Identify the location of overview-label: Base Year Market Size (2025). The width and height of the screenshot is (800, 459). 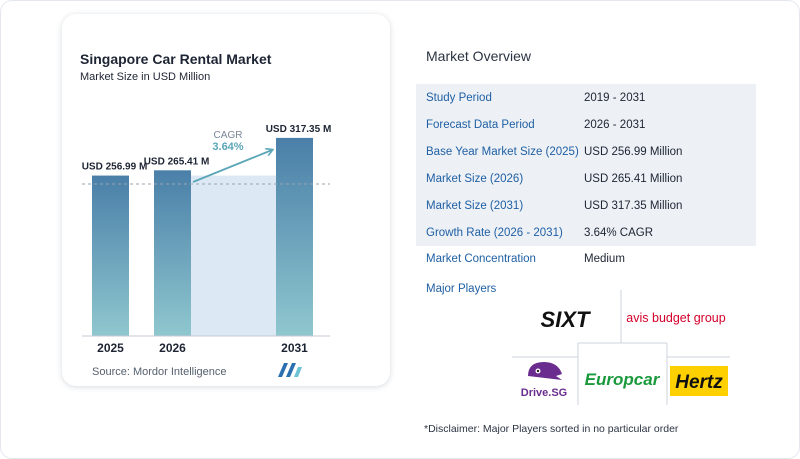
(502, 151).